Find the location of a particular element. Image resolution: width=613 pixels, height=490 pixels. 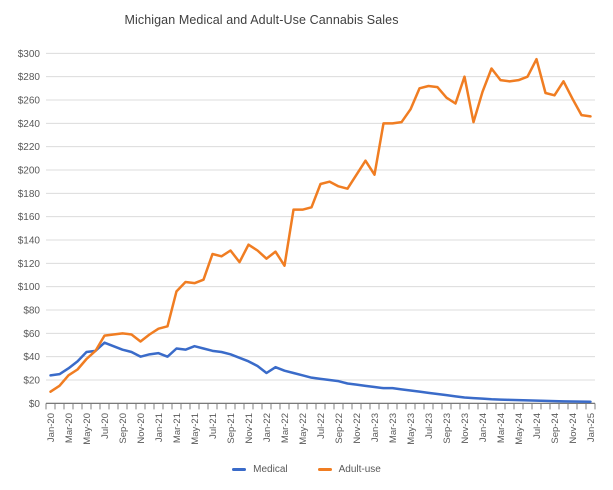

x-tick-label: Jan-21 is located at coordinates (159, 427).